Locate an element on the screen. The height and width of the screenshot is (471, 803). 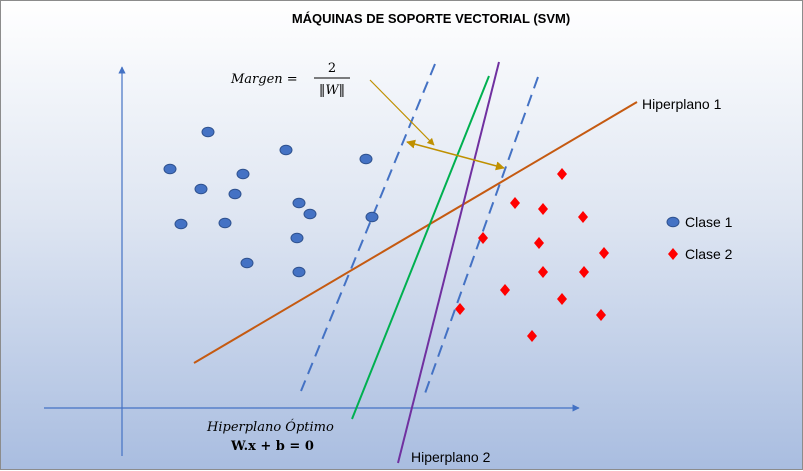
class-1-points is located at coordinates (271, 202).